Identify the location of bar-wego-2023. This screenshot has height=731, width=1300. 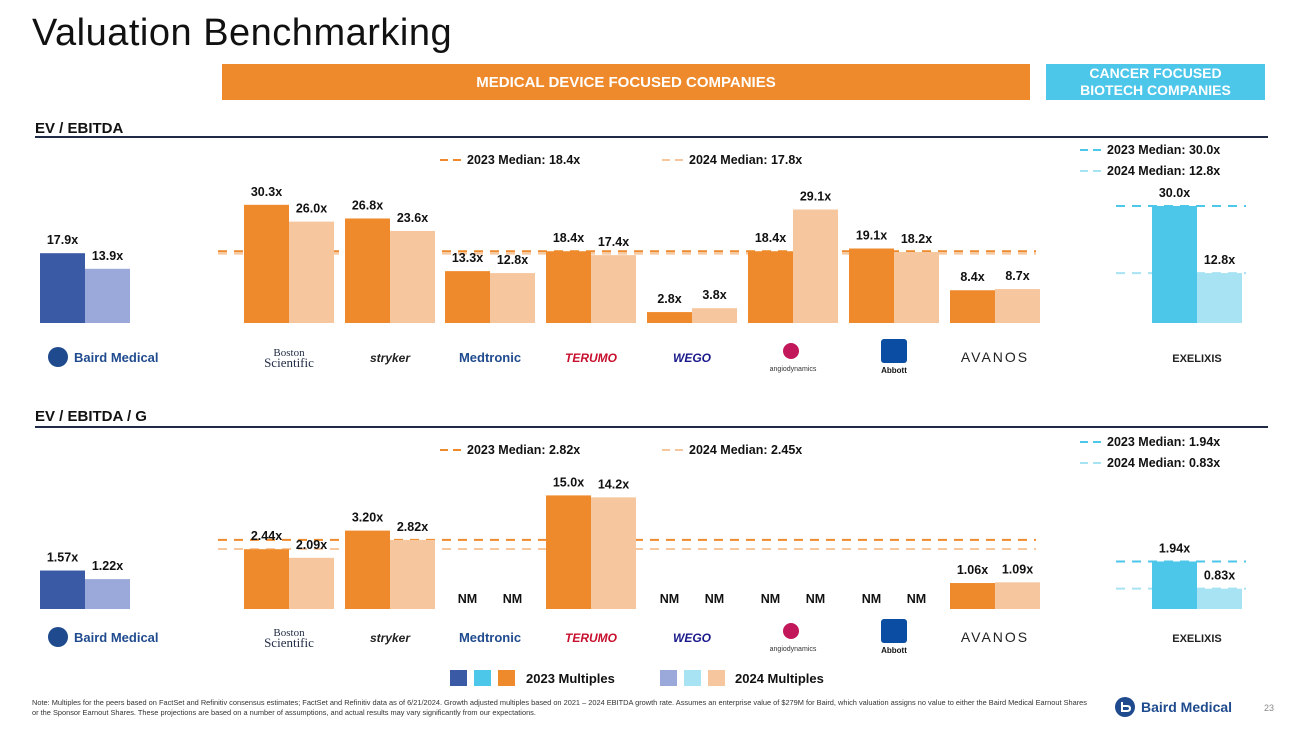
(669, 317).